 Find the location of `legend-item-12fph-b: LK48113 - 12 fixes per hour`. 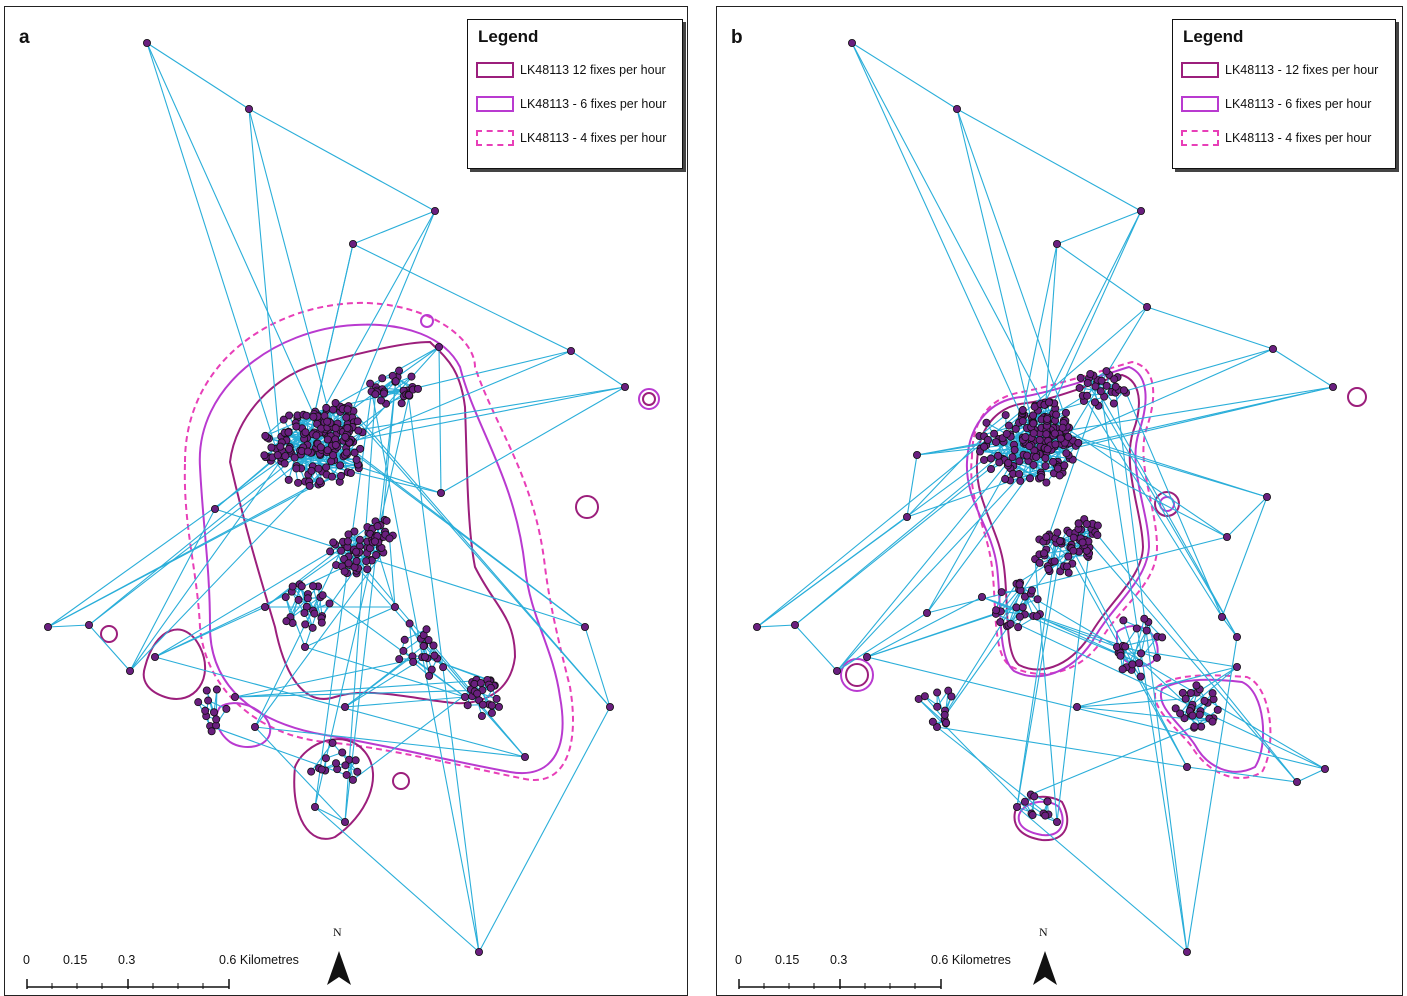

legend-item-12fph-b: LK48113 - 12 fixes per hour is located at coordinates (1284, 70).